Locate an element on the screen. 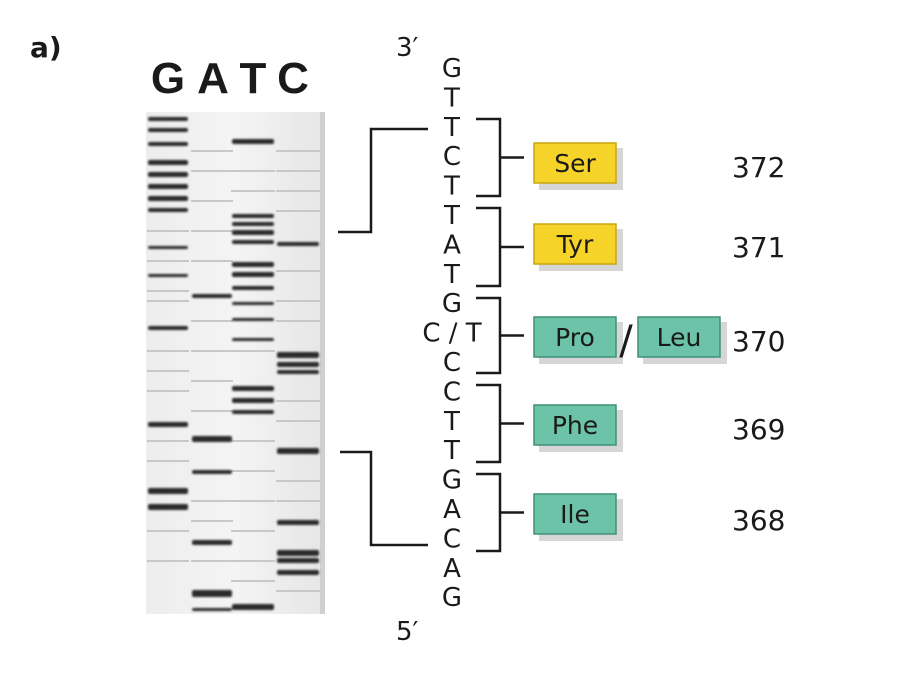 The height and width of the screenshot is (677, 909). codon-brackets is located at coordinates (500, 335).